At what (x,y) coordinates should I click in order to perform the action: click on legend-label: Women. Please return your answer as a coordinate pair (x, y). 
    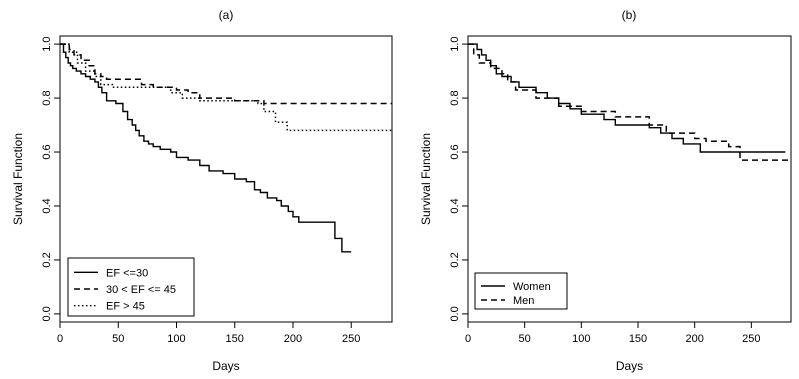
    Looking at the image, I should click on (532, 287).